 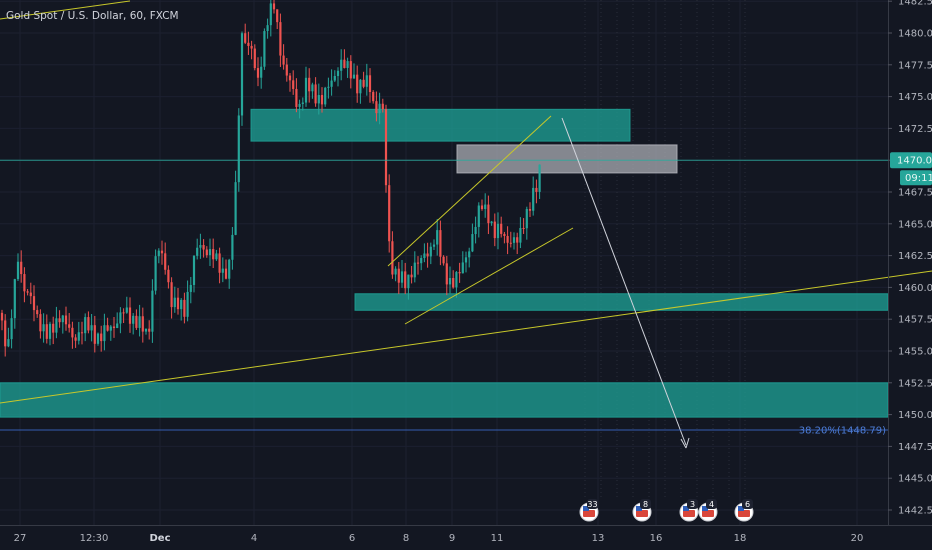 What do you see at coordinates (915, 415) in the screenshot?
I see `price-label: 1450.00` at bounding box center [915, 415].